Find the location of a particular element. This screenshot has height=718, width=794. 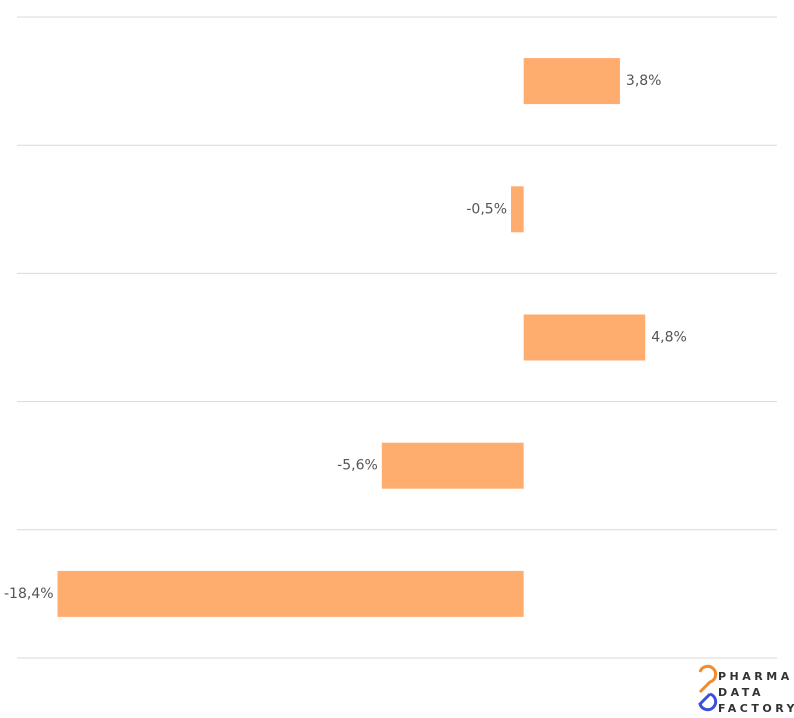

value-label: 3,8% is located at coordinates (644, 81).